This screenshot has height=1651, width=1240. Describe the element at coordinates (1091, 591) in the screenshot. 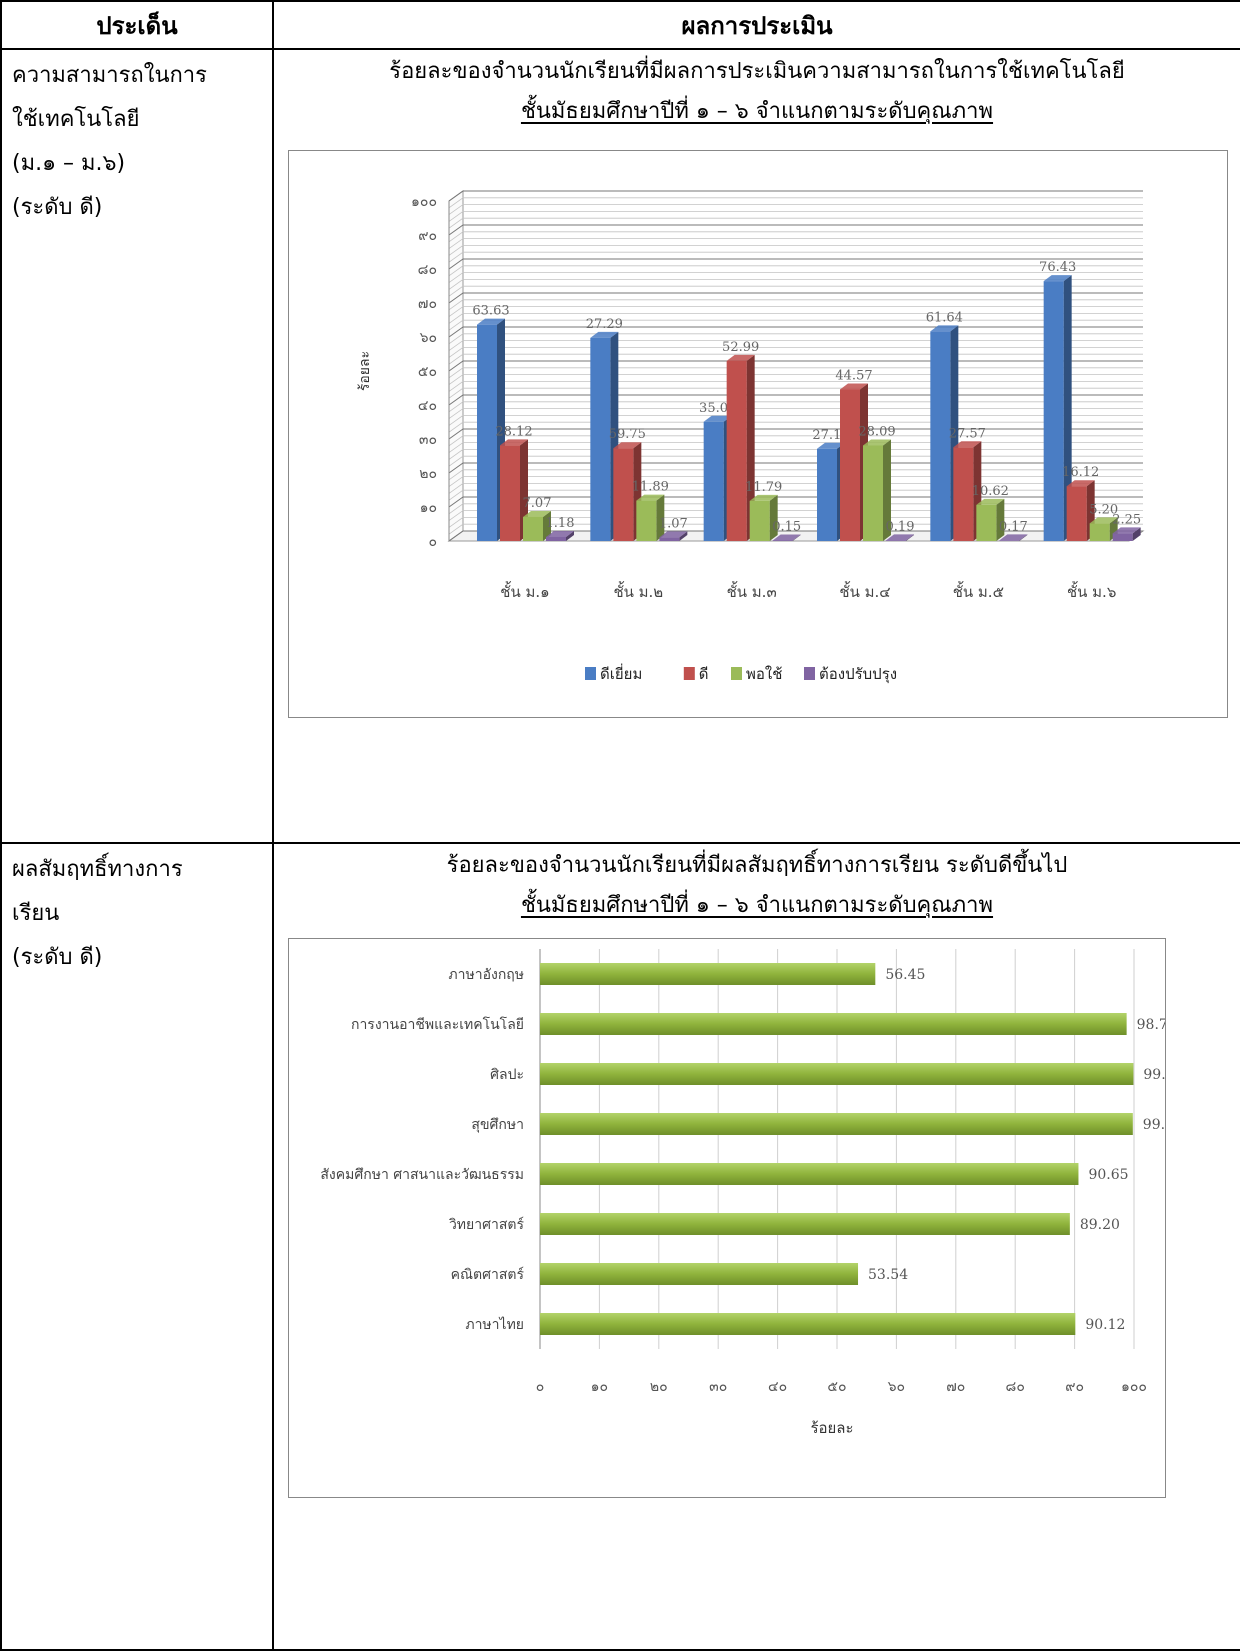

I see `x-tick-label: ชั้น ม.๖` at that location.